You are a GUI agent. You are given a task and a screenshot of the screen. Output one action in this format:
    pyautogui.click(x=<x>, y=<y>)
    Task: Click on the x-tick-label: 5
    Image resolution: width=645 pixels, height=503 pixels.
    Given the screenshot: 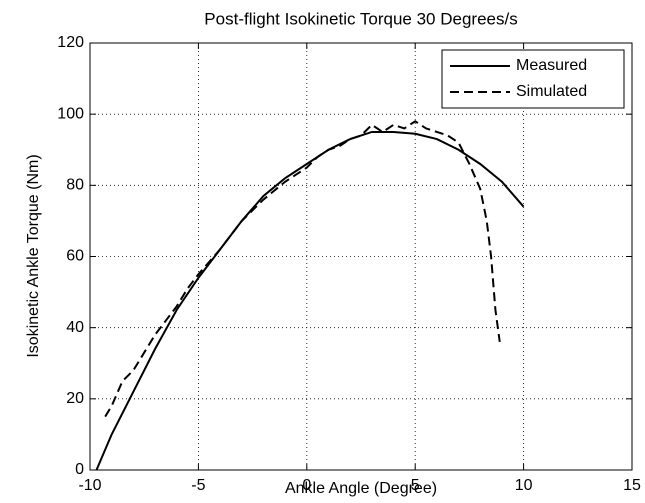 What is the action you would take?
    pyautogui.click(x=415, y=485)
    